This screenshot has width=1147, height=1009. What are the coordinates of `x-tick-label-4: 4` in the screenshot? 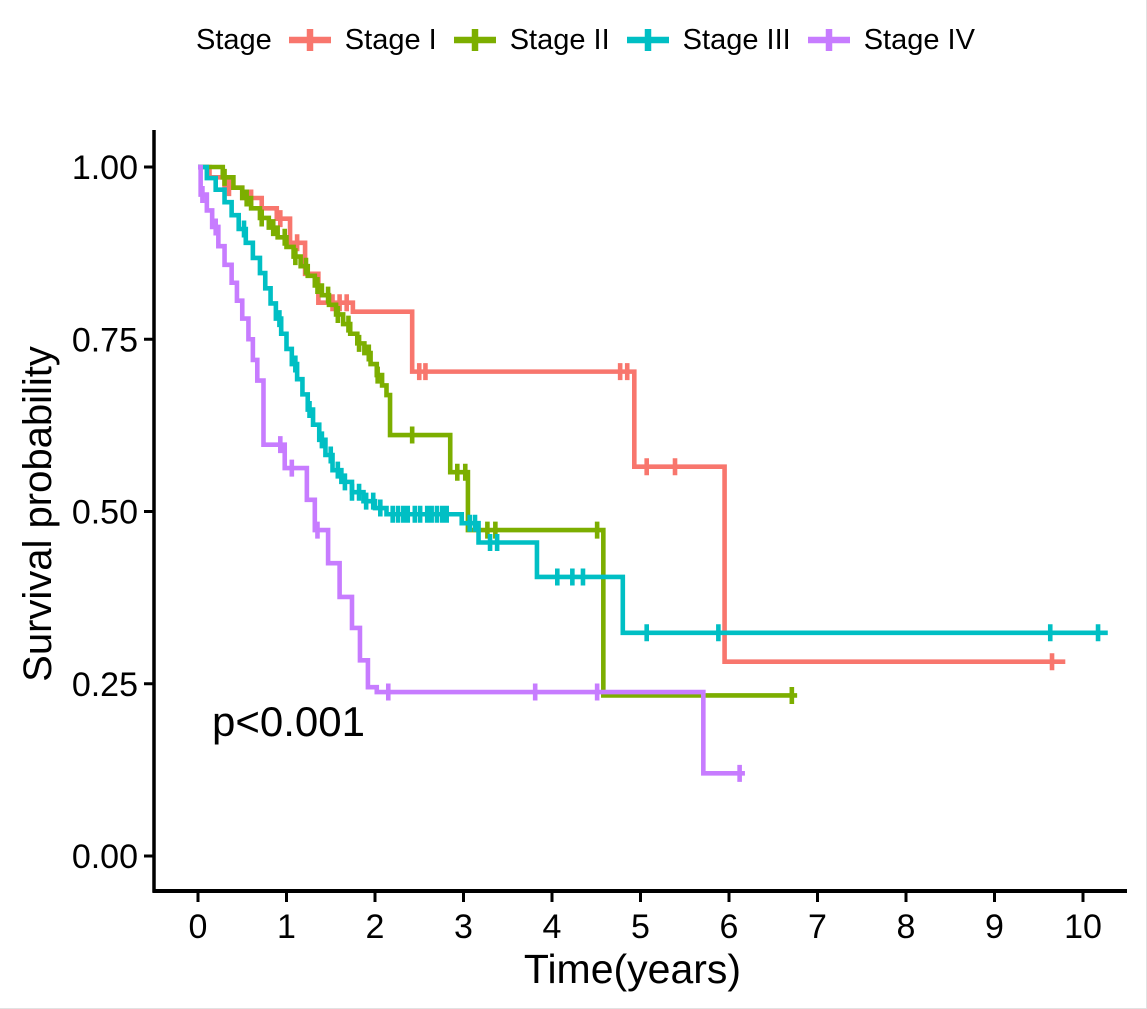 It's located at (552, 927).